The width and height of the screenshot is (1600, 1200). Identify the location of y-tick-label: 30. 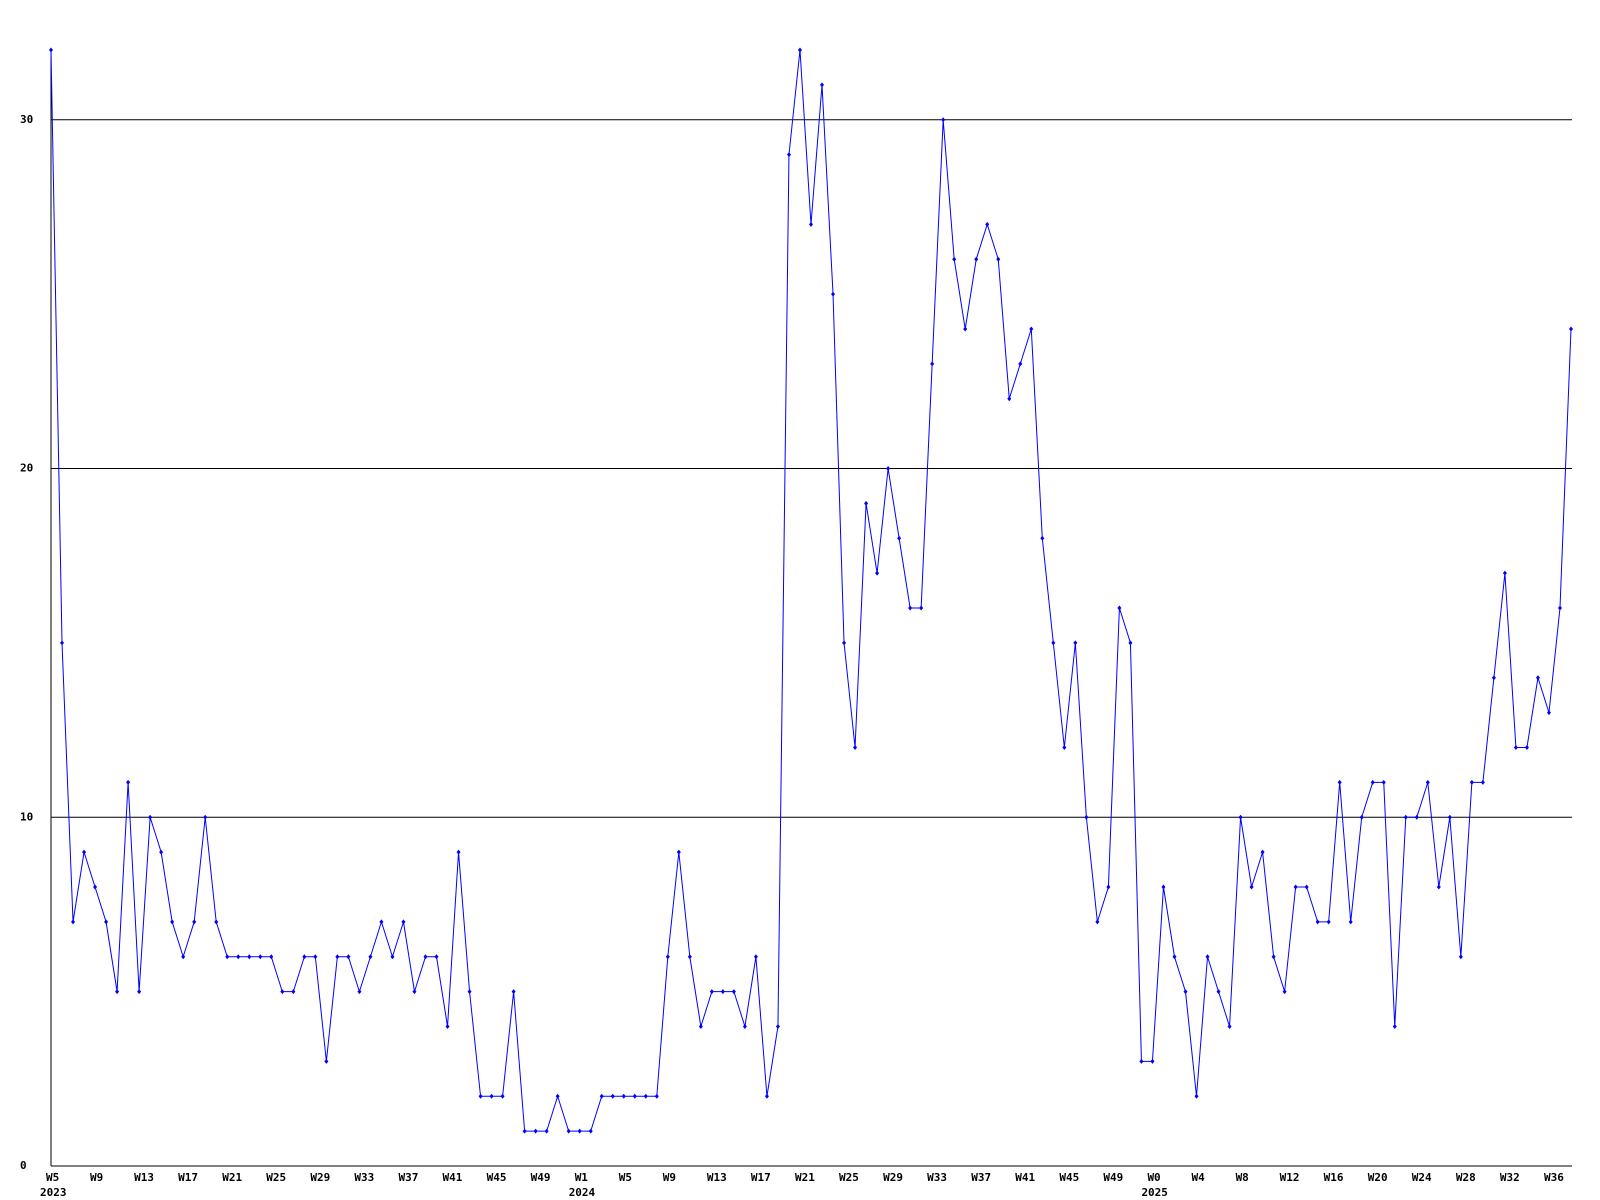
(26, 119).